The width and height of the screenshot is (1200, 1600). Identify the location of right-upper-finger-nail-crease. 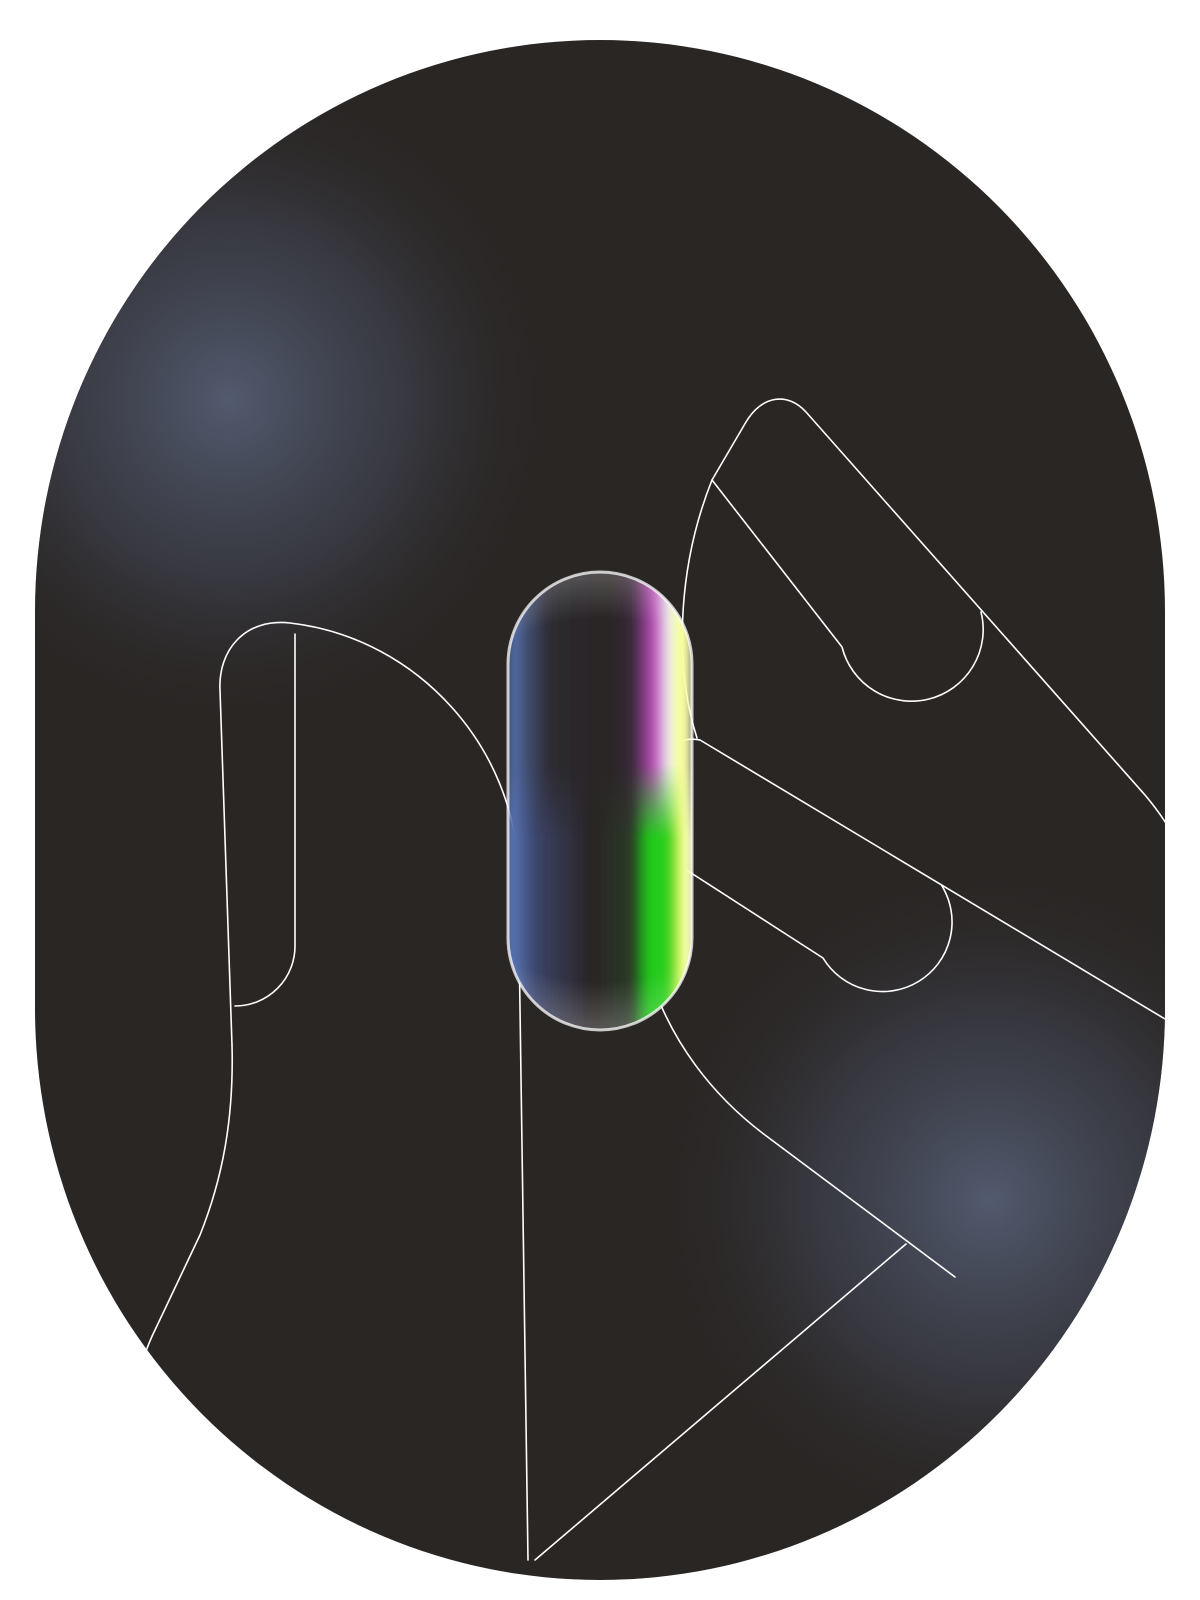
(847, 590).